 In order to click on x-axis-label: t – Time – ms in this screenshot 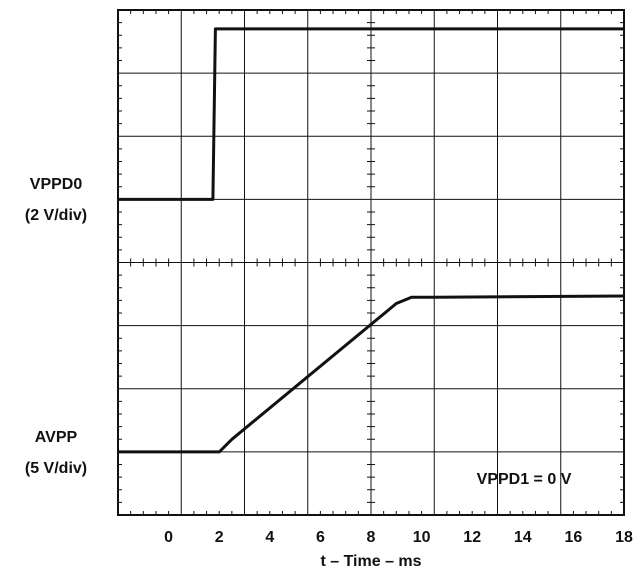, I will do `click(370, 561)`.